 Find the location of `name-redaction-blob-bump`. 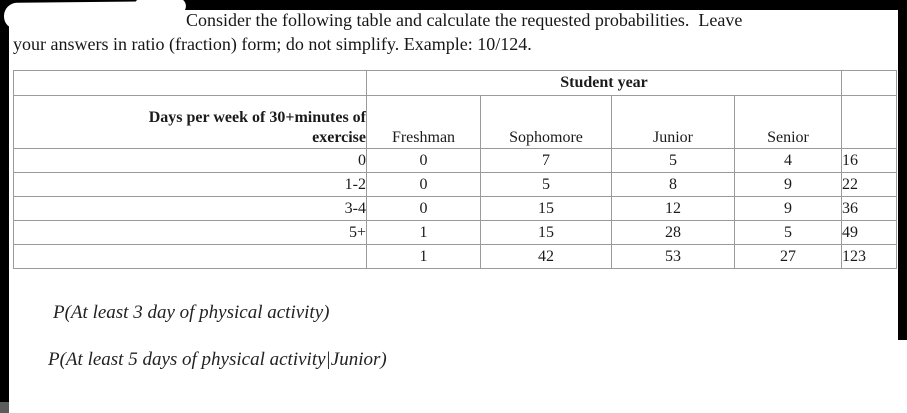

name-redaction-blob-bump is located at coordinates (159, 7).